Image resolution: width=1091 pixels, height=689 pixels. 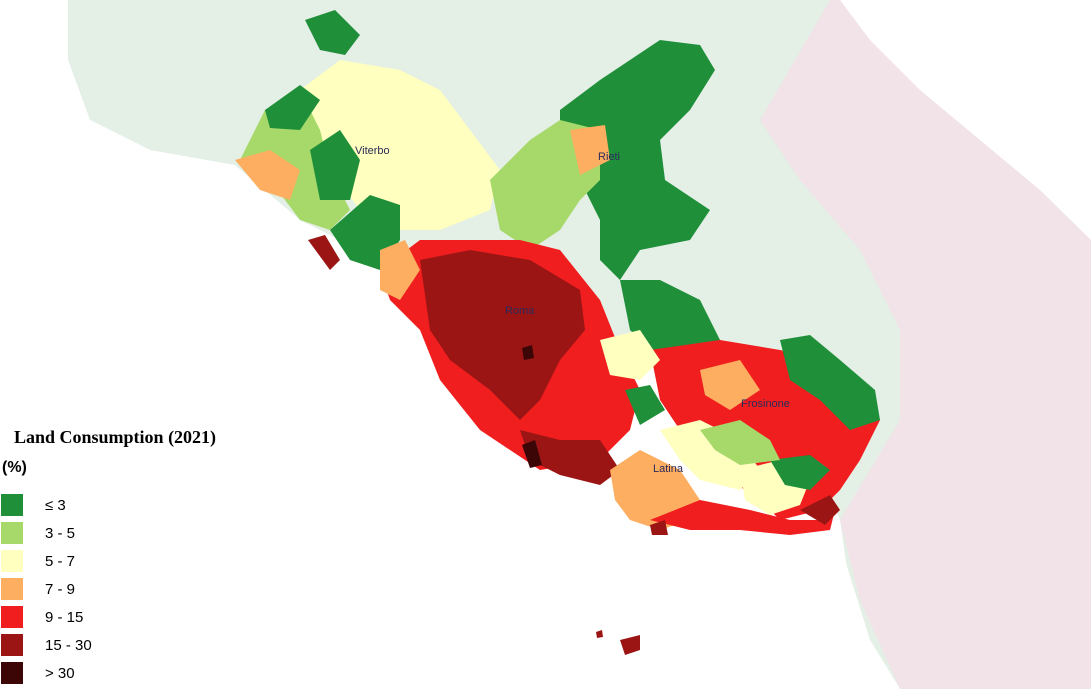 I want to click on legend-item: 7 - 9, so click(x=130, y=589).